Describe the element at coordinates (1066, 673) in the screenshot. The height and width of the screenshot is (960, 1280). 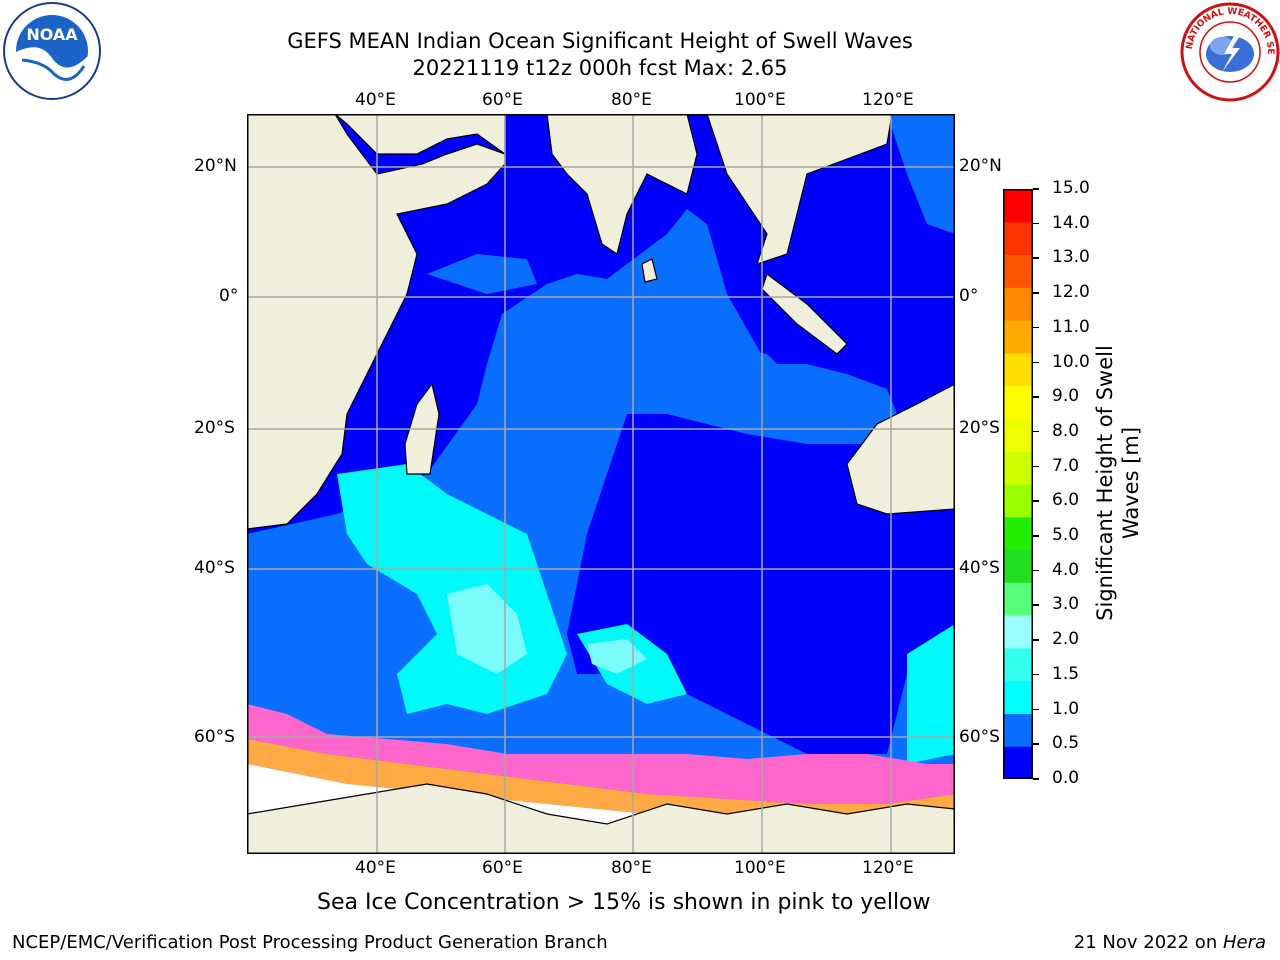
I see `colorbar-tick-label: 1.5` at that location.